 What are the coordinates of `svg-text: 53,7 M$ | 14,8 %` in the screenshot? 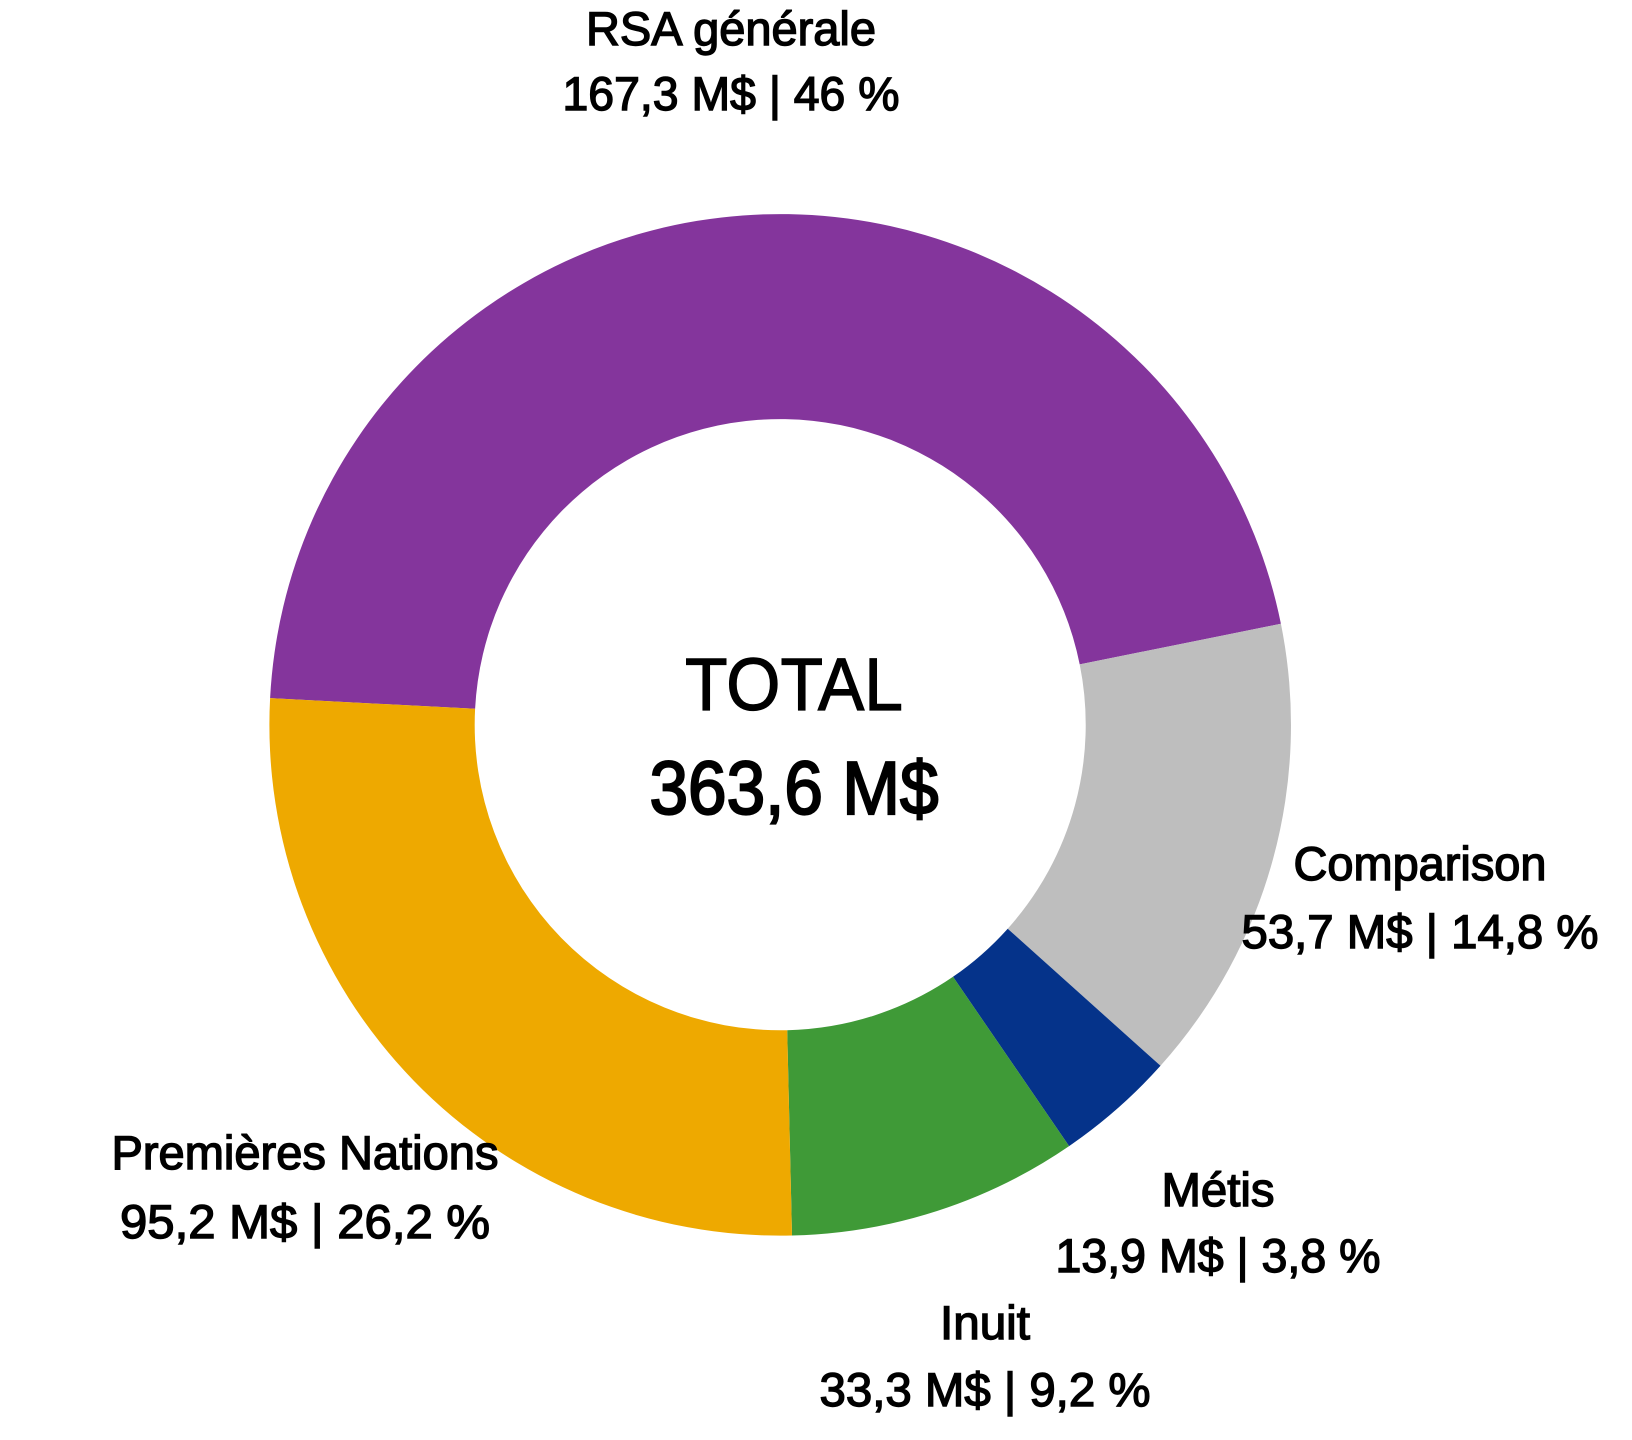 It's located at (1420, 931).